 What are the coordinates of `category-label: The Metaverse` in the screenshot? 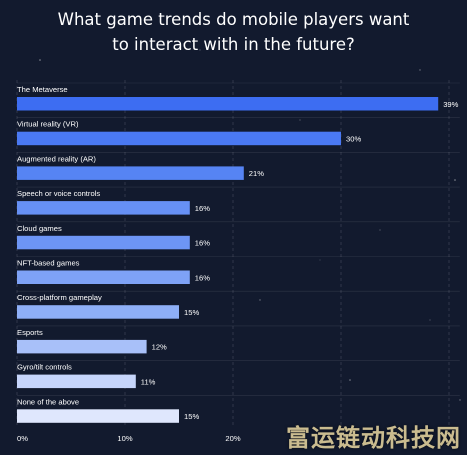 It's located at (42, 89).